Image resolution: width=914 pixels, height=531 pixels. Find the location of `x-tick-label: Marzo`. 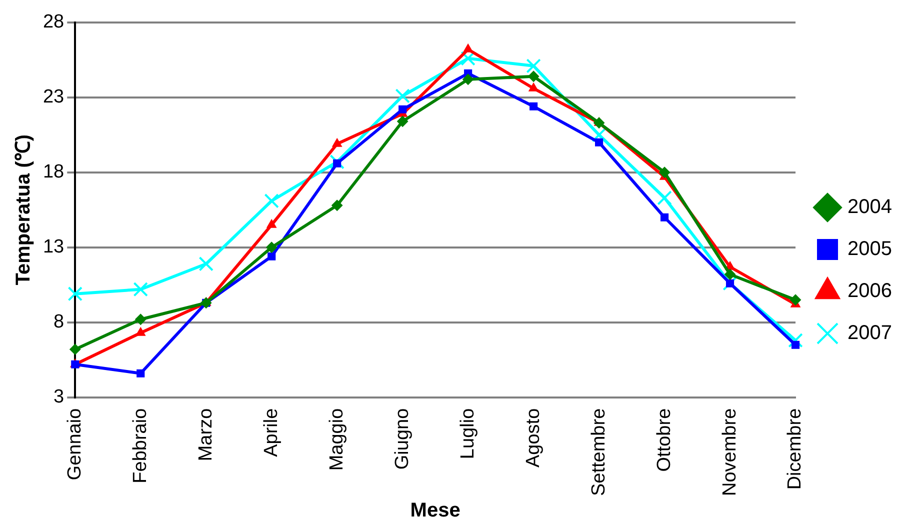

x-tick-label: Marzo is located at coordinates (205, 435).